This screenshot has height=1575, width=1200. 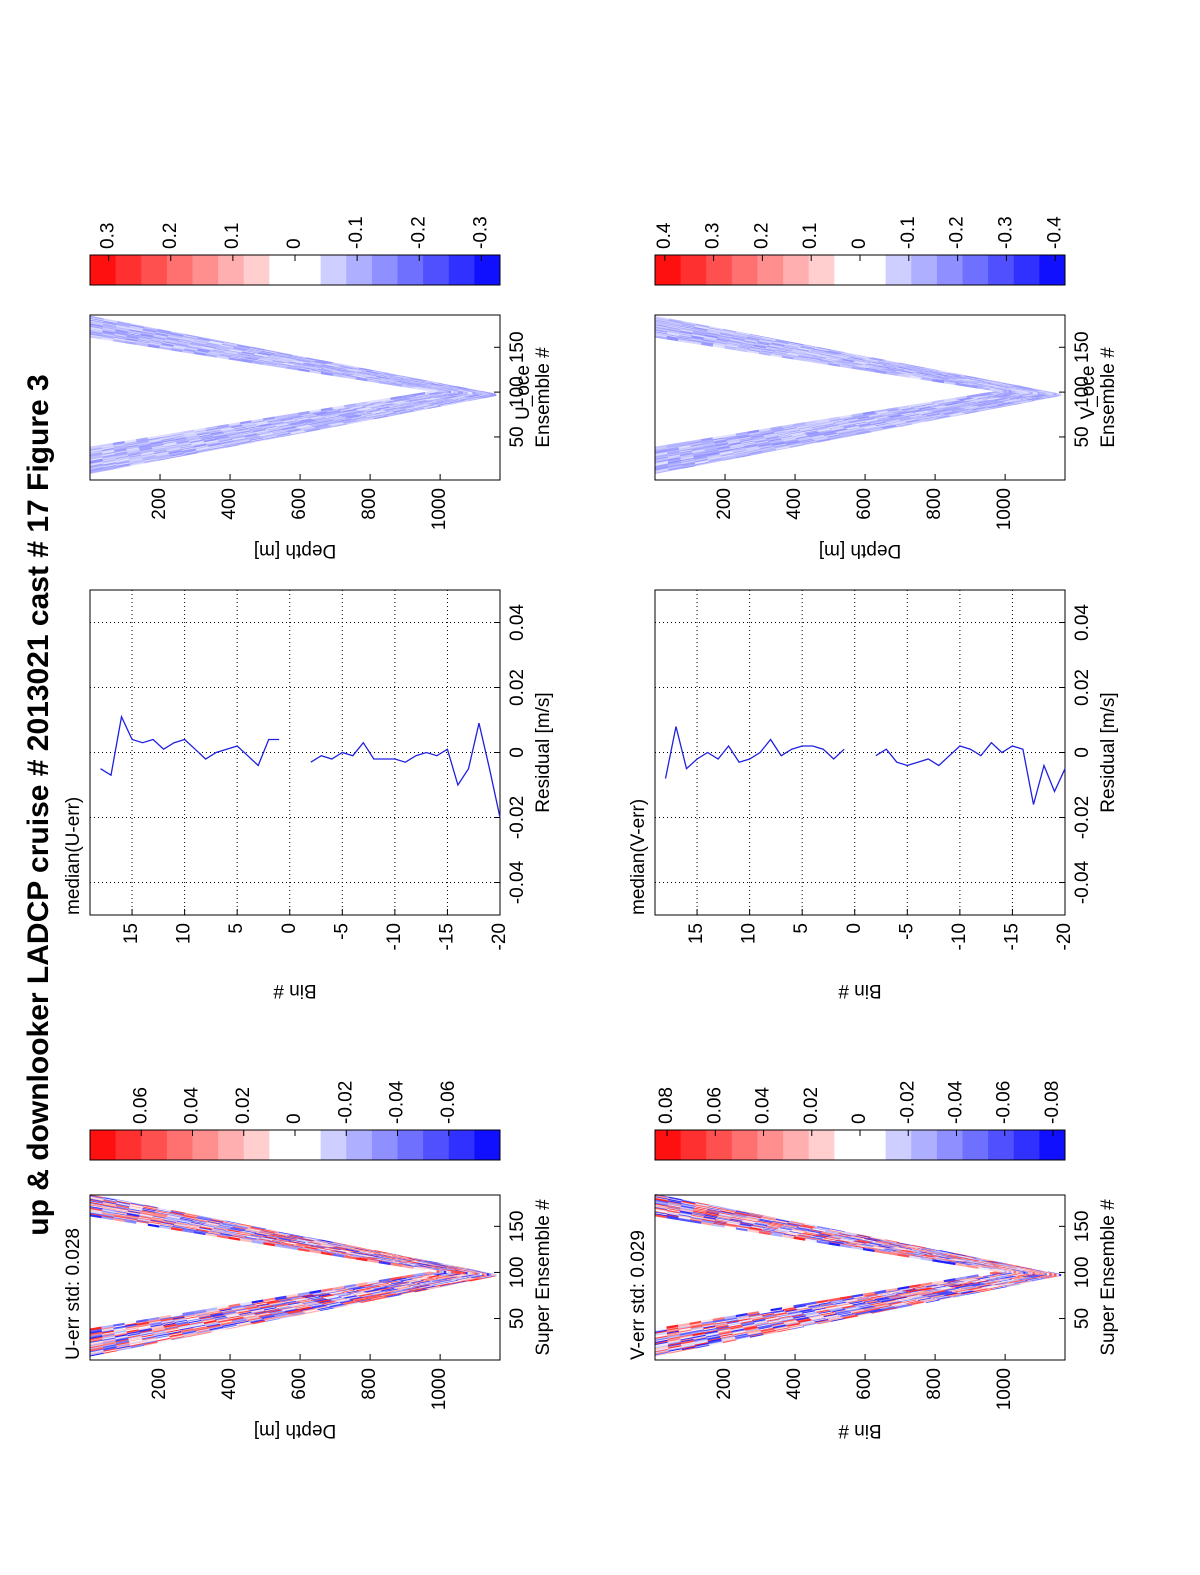 What do you see at coordinates (638, 1295) in the screenshot?
I see `panel-title: V-err std: 0.029` at bounding box center [638, 1295].